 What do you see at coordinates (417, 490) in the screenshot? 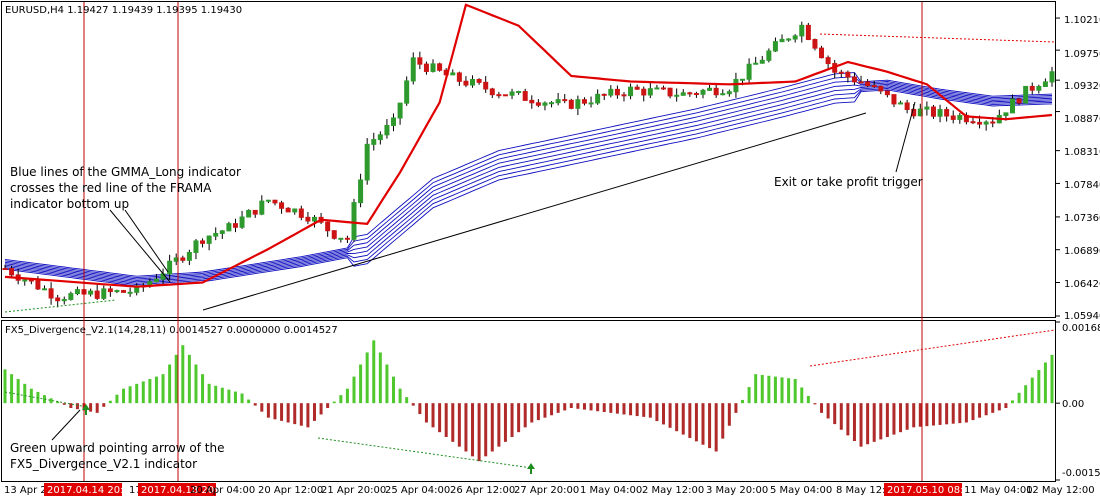
I see `time-label: 25 Apr 04:00` at bounding box center [417, 490].